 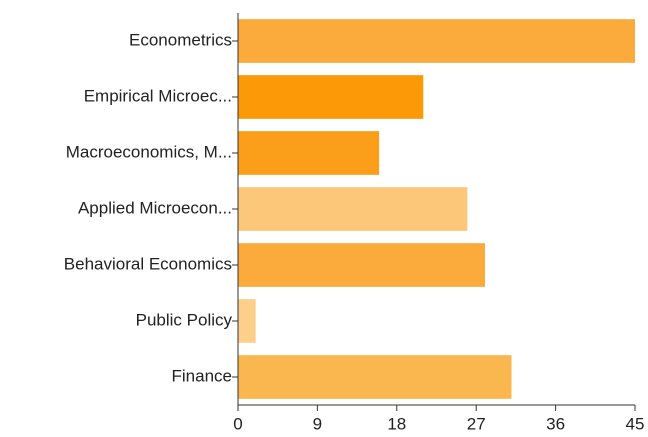 I want to click on x-tick-label: 27, so click(x=476, y=423).